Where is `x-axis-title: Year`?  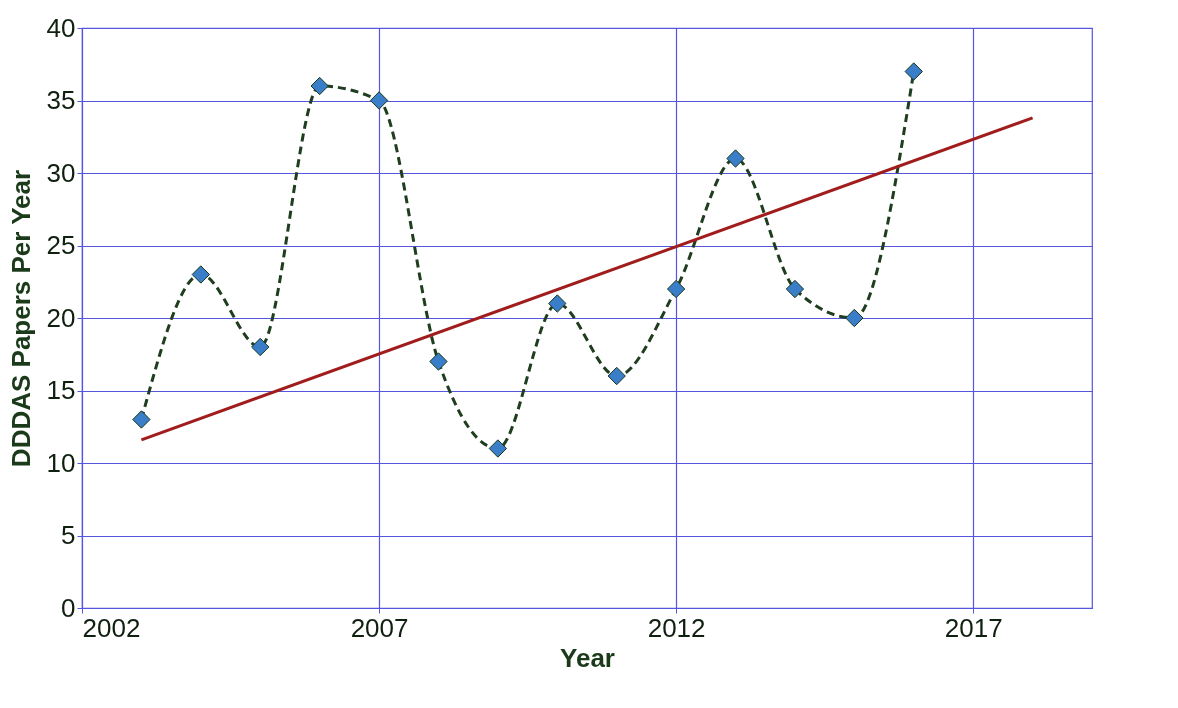 x-axis-title: Year is located at coordinates (587, 657).